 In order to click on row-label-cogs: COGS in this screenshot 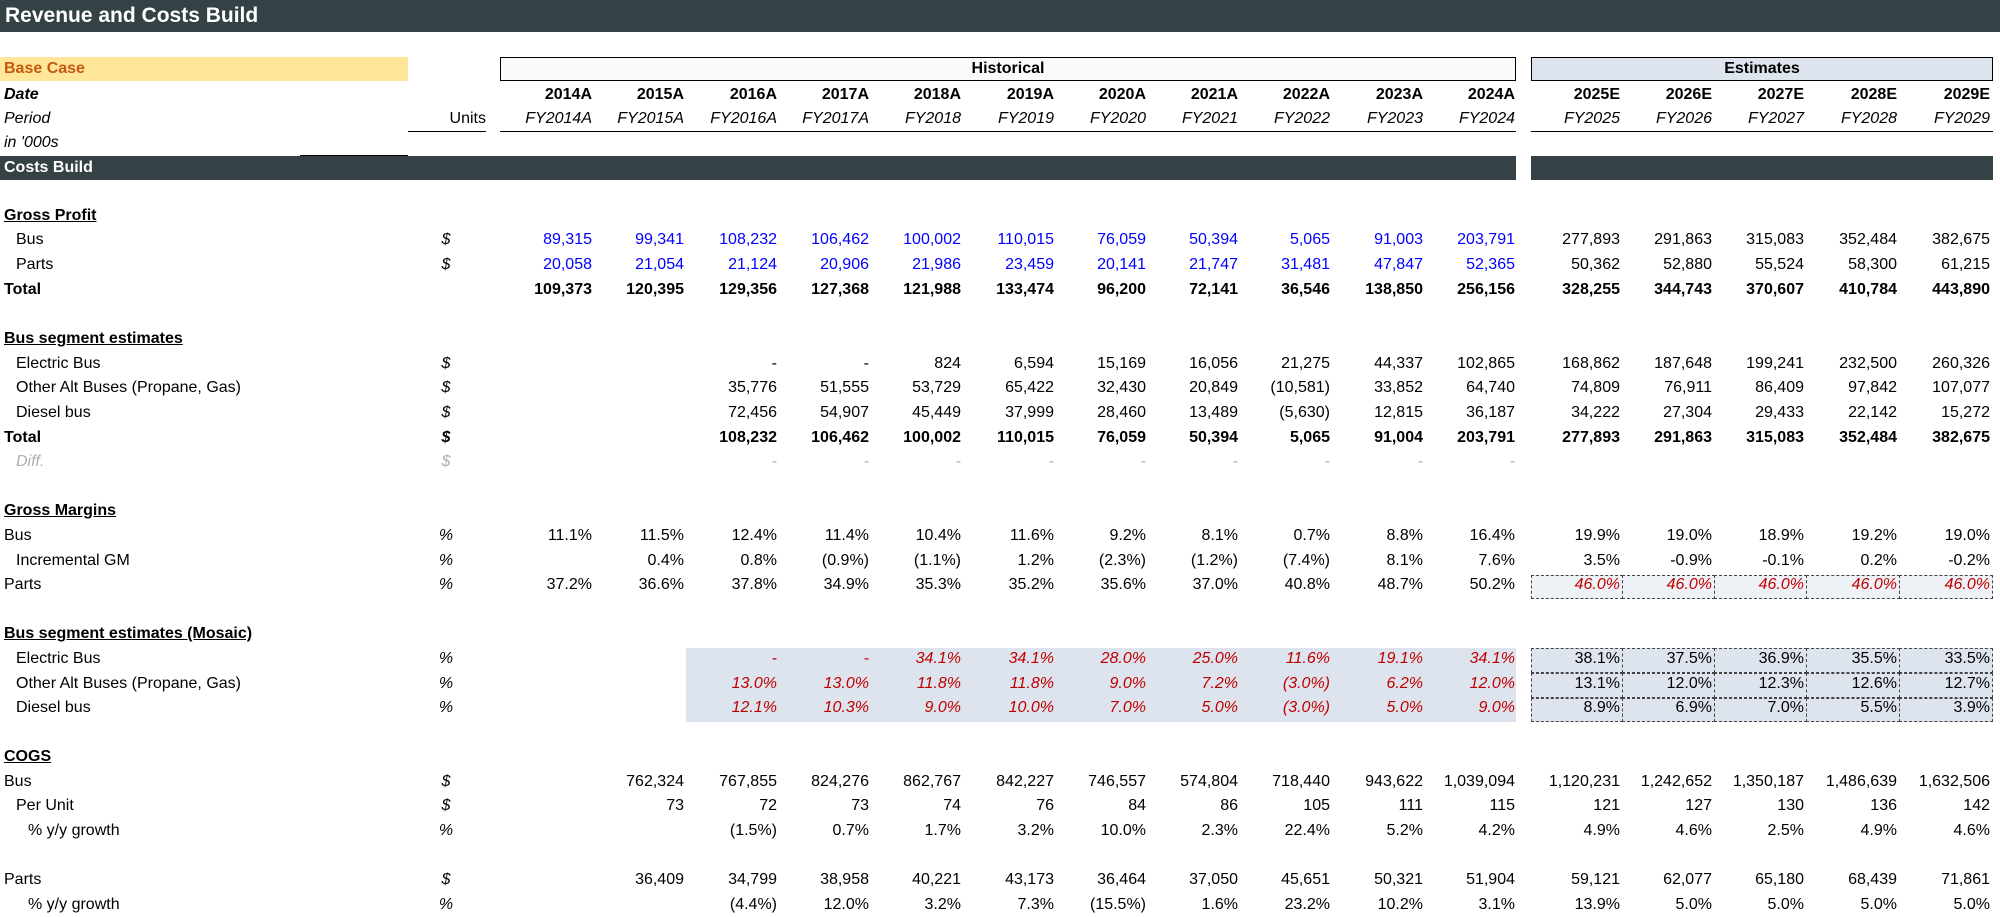, I will do `click(28, 756)`.